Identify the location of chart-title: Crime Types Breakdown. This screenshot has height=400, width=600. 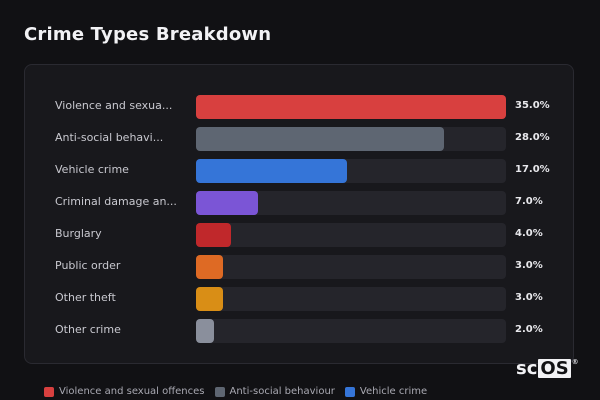
(148, 34).